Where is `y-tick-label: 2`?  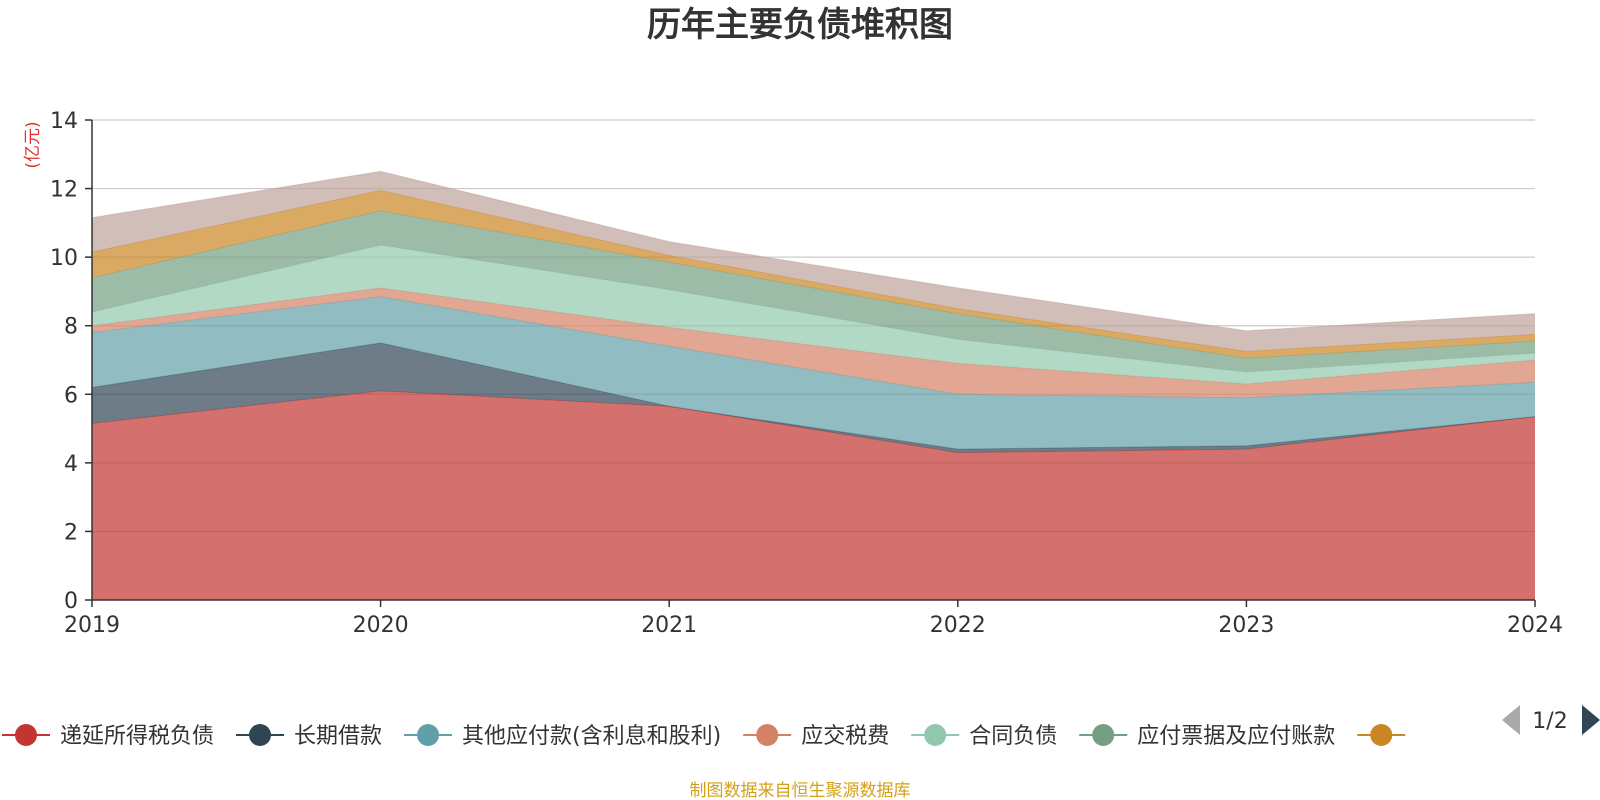
y-tick-label: 2 is located at coordinates (71, 532).